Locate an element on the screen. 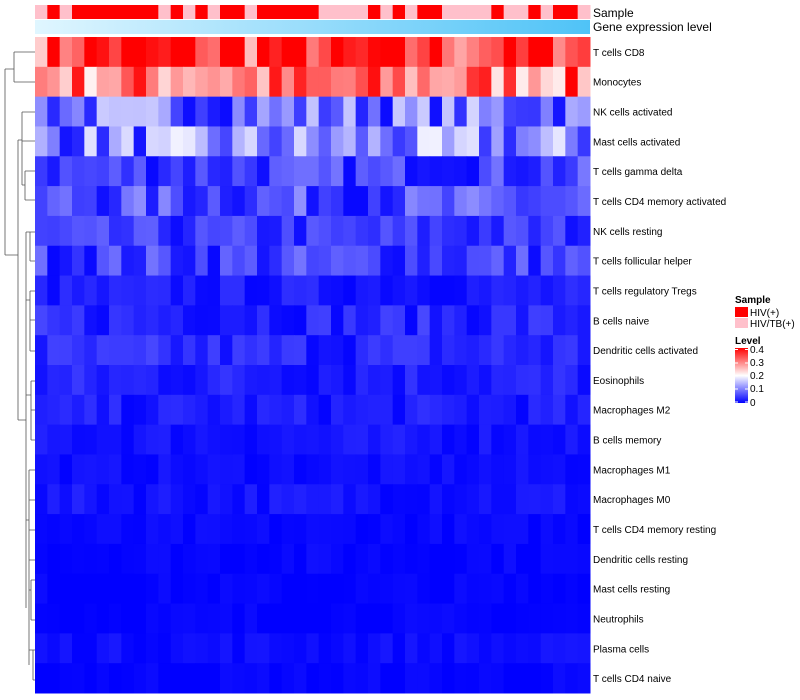 This screenshot has height=700, width=800. row-label: Macrophages M1 is located at coordinates (632, 470).